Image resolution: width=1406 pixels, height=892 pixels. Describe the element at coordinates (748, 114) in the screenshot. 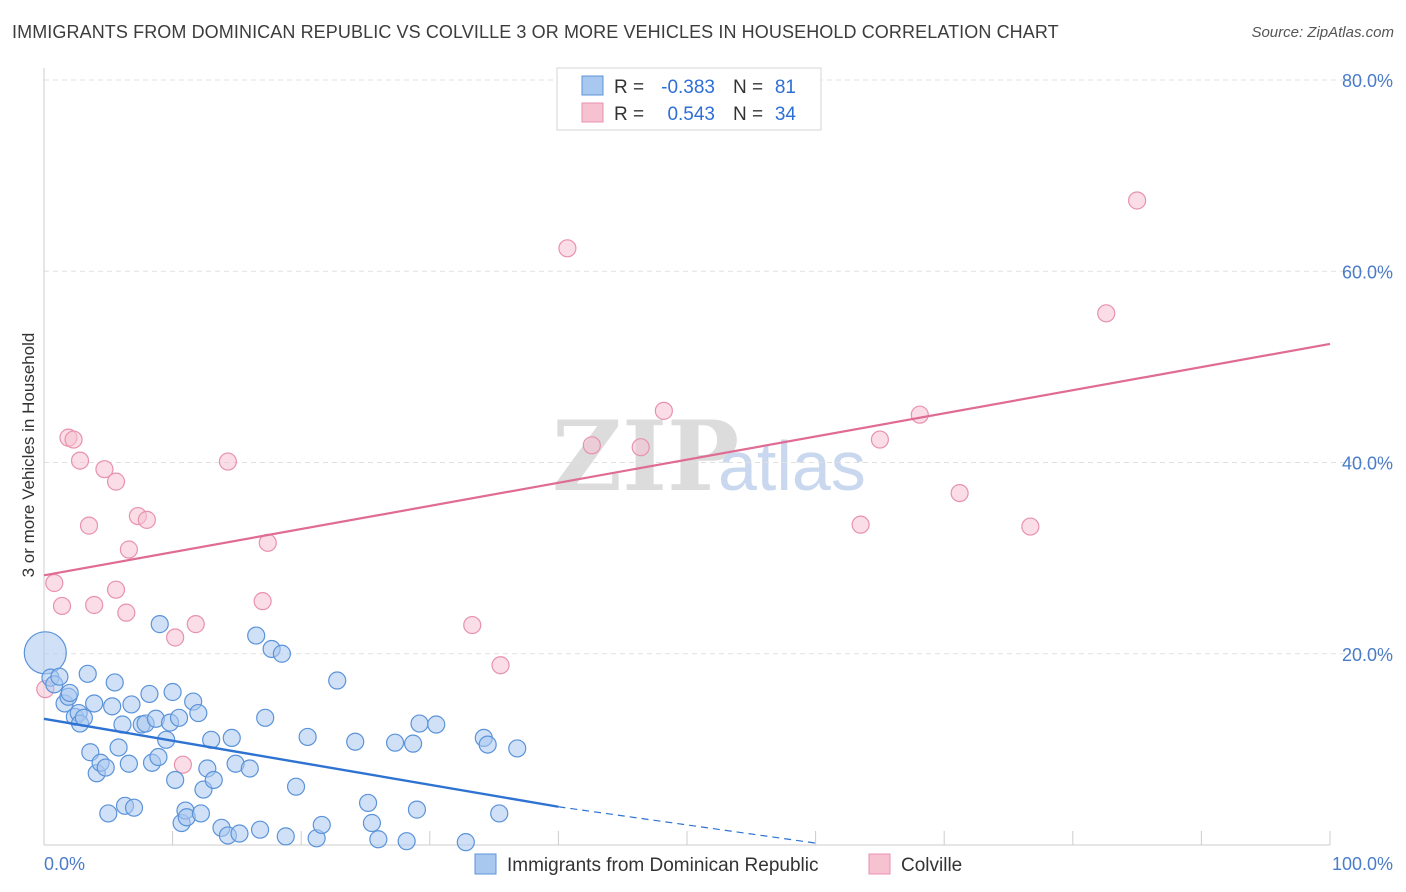

I see `legend-n-label-pink: N =` at that location.